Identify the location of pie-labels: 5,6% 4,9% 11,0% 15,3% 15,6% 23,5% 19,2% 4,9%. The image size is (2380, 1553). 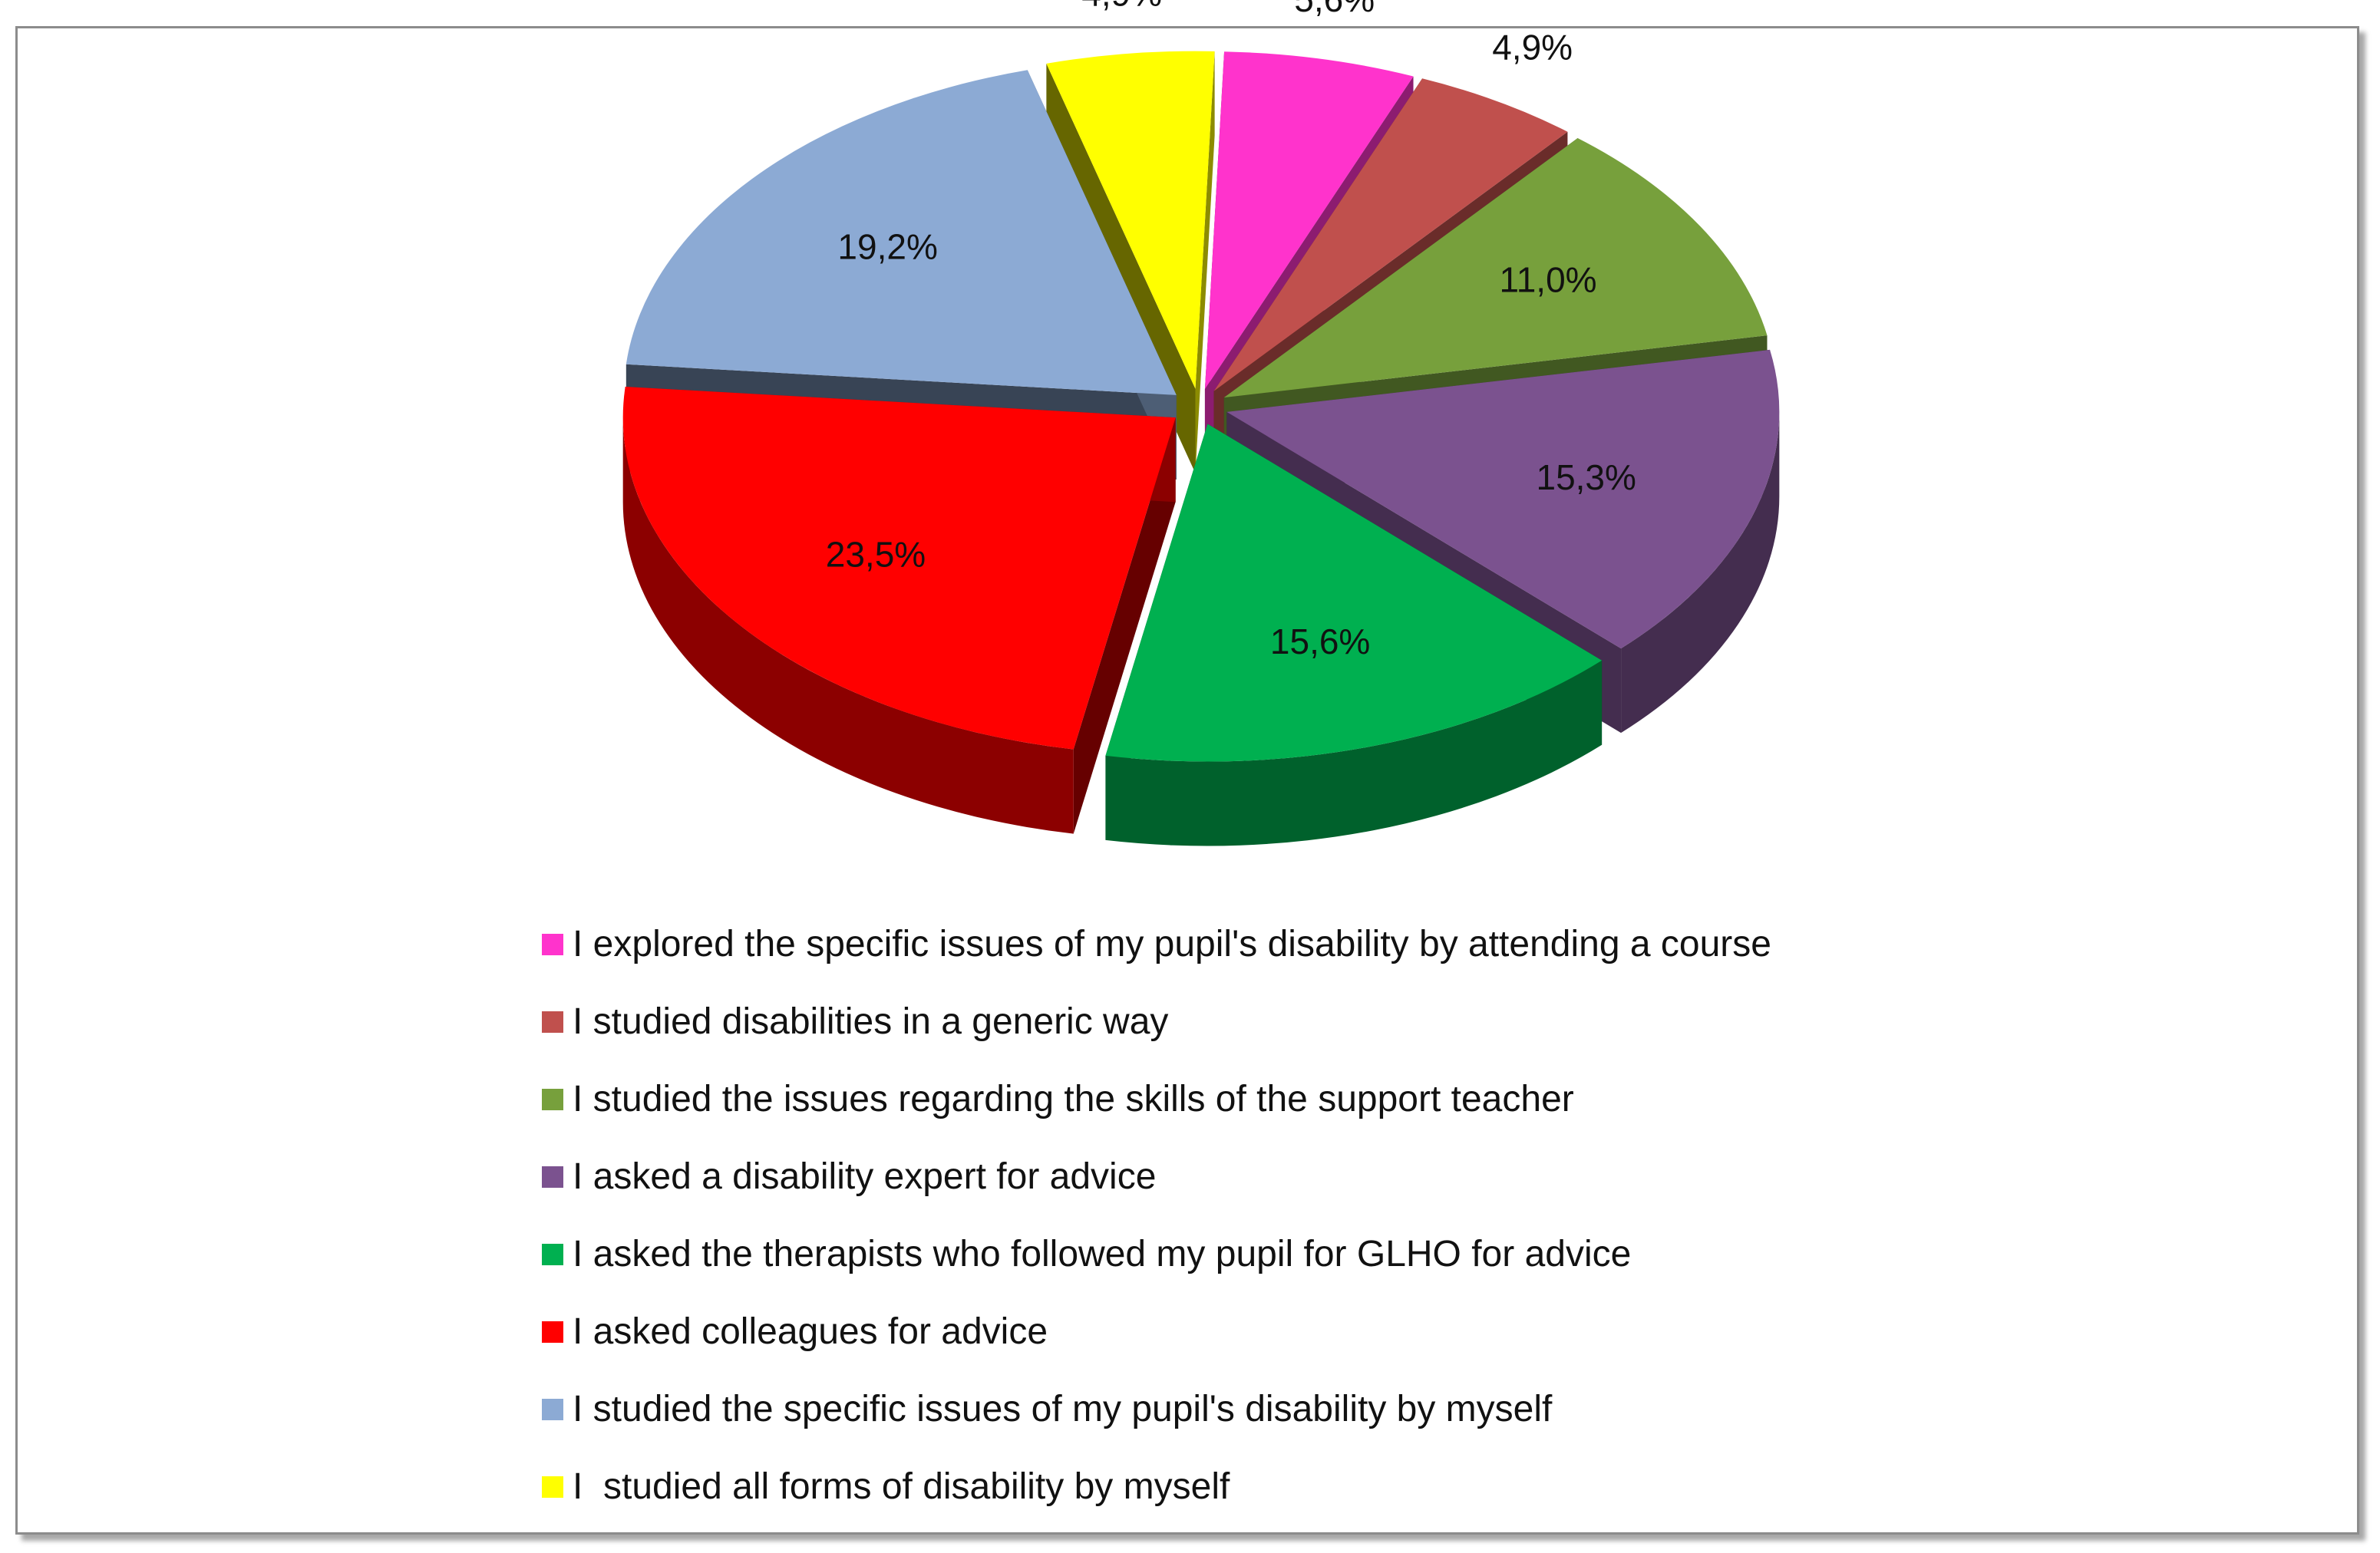
(1231, 330).